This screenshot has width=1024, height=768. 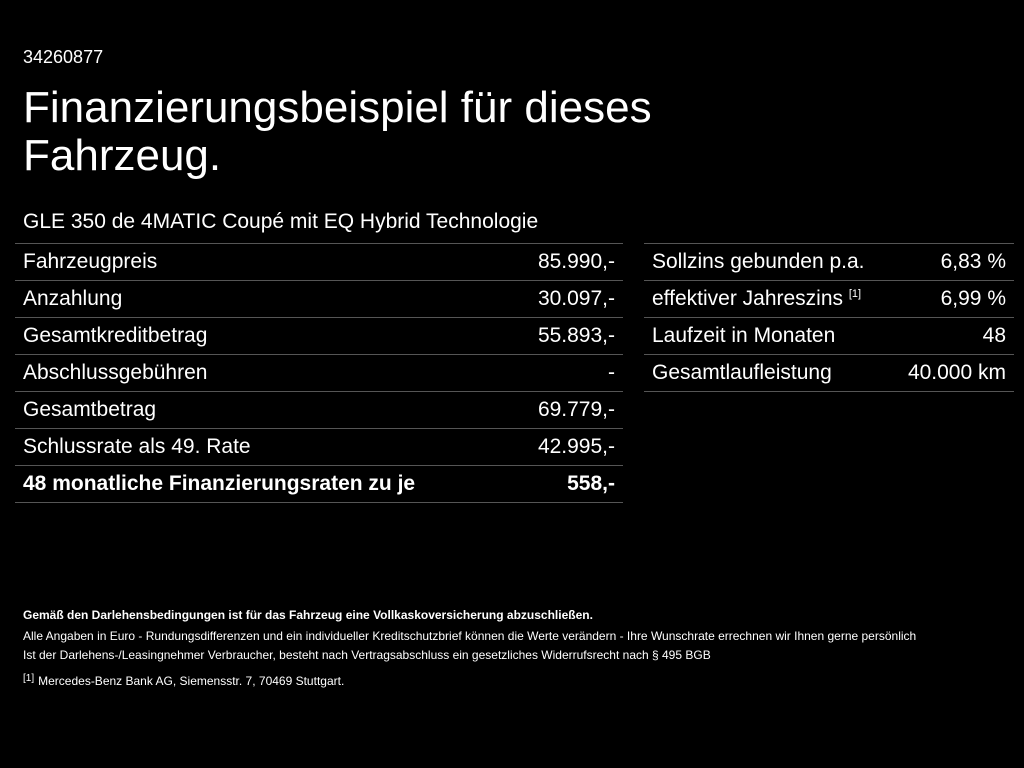 I want to click on table-row: Fahrzeugpreis 85.990,-, so click(x=319, y=262).